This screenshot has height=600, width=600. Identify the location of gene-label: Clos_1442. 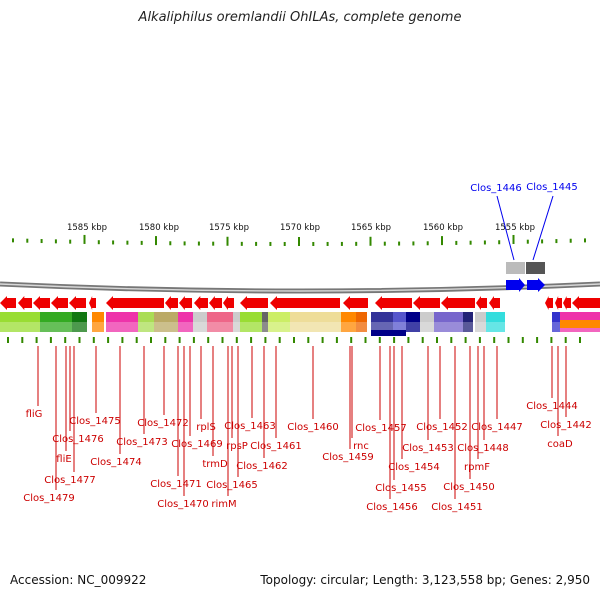
(566, 425).